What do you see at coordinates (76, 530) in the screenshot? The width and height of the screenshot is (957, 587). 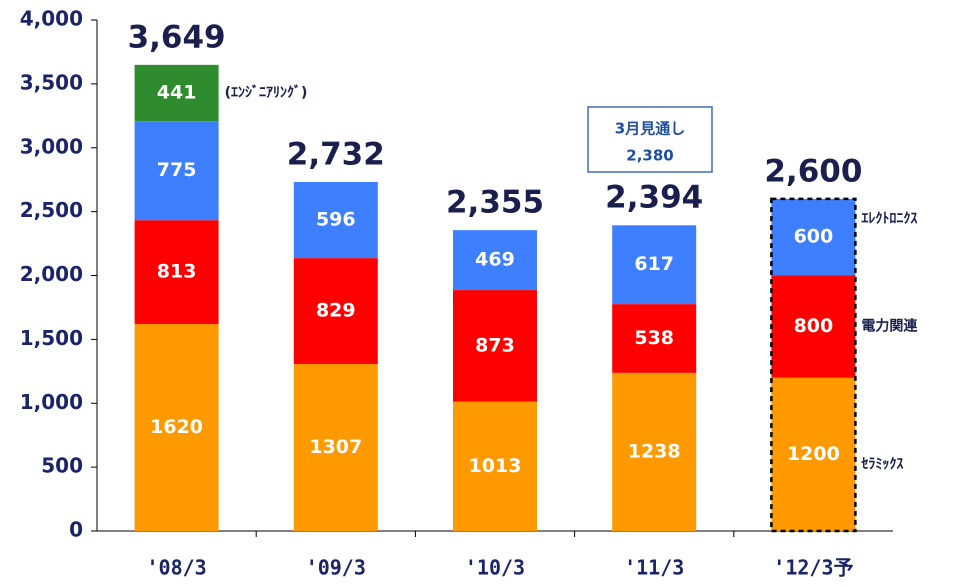 I see `y-tick-label: 0` at bounding box center [76, 530].